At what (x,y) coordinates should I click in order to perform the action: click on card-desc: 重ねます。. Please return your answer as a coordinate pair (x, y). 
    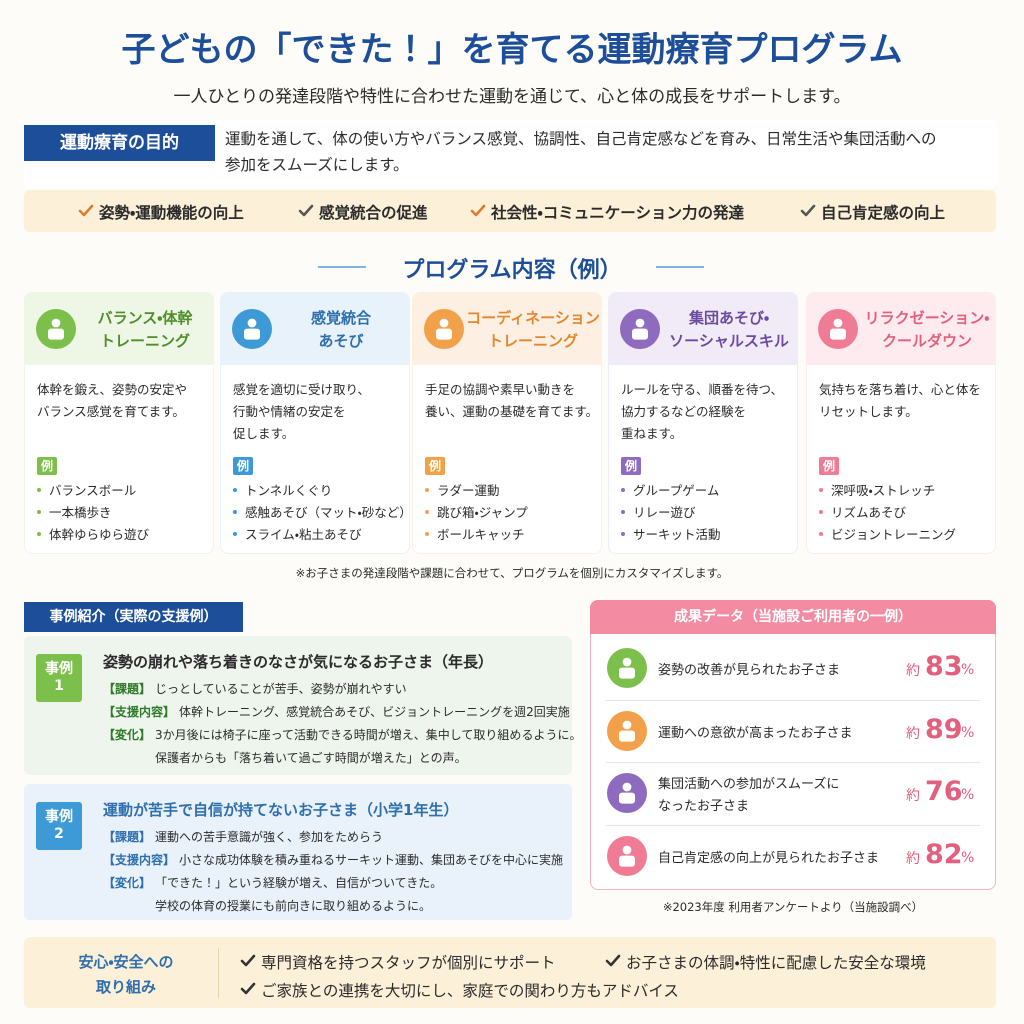
    Looking at the image, I should click on (652, 433).